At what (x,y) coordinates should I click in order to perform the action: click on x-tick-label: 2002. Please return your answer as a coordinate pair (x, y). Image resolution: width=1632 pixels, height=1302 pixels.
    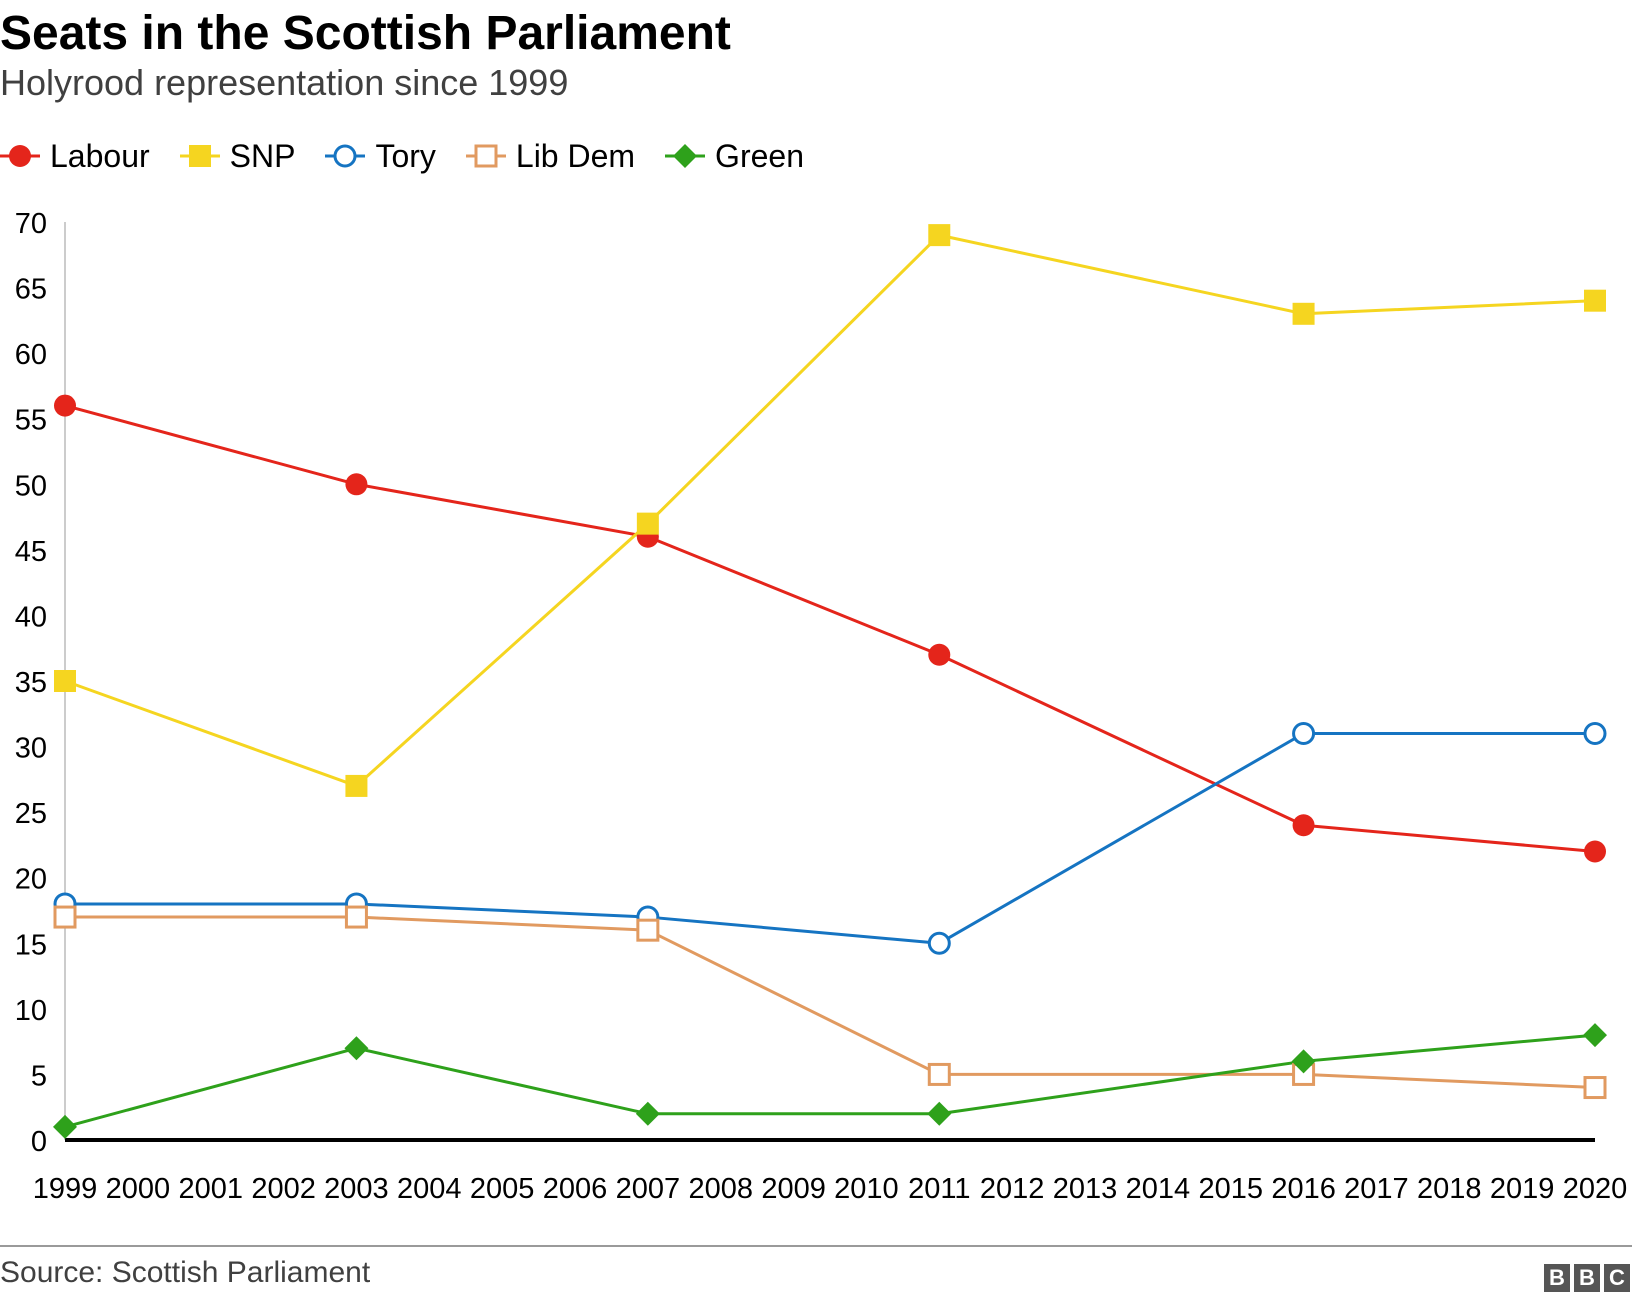
    Looking at the image, I should click on (283, 1189).